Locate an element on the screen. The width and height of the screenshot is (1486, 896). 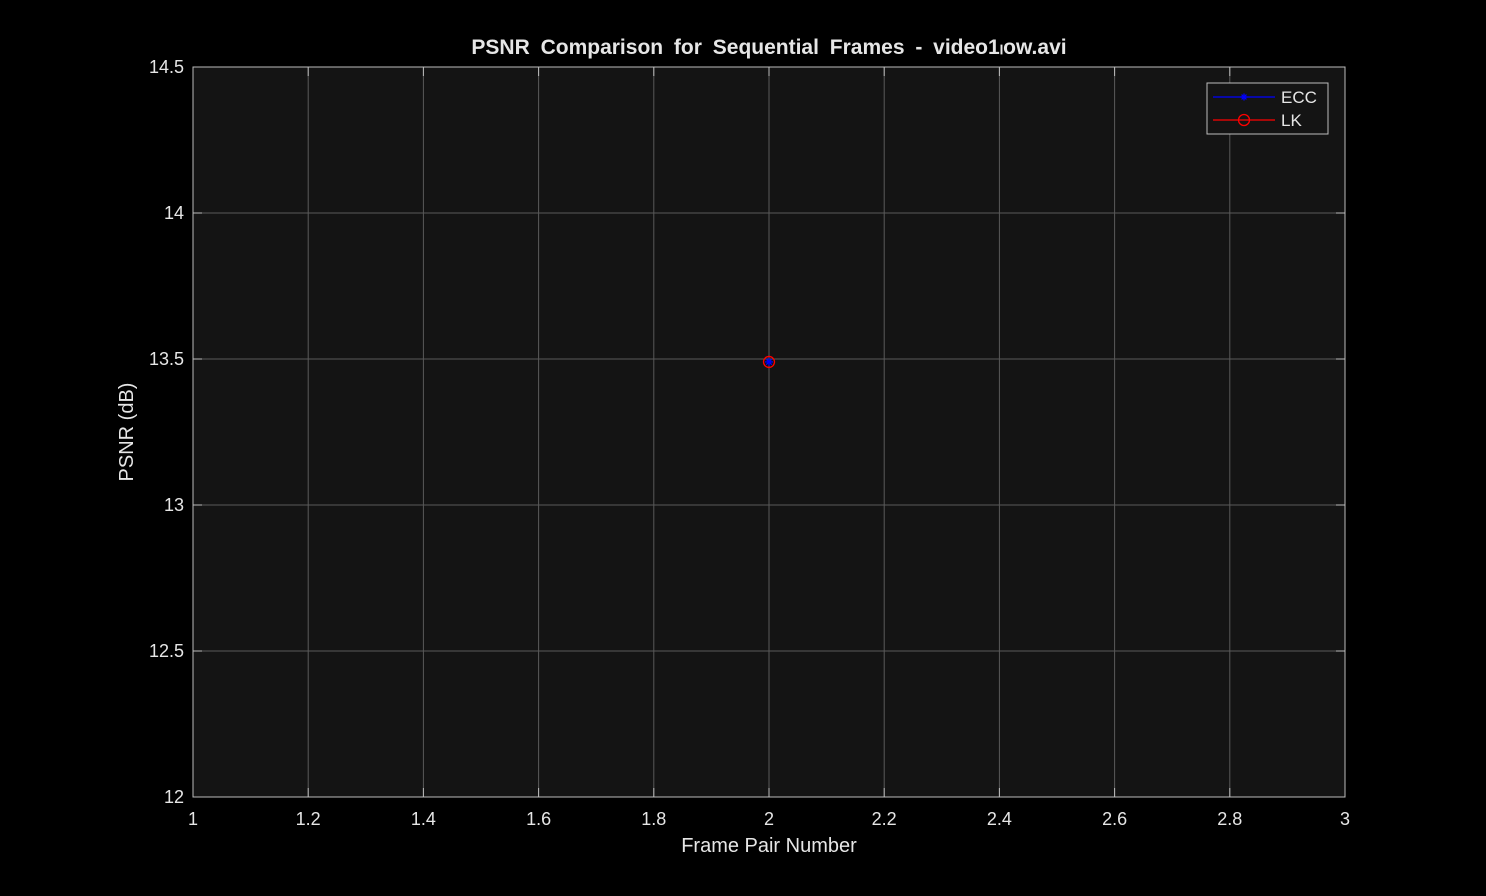
series-lk is located at coordinates (769, 362).